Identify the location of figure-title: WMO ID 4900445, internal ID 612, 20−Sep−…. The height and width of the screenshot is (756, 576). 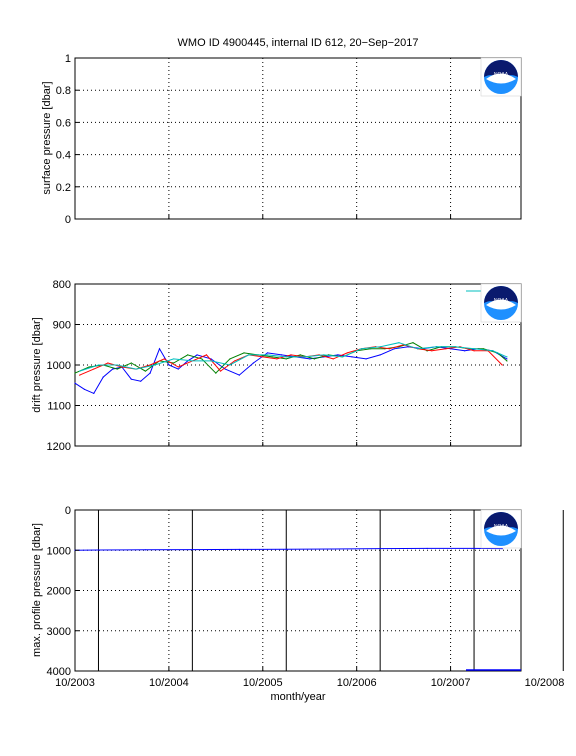
(298, 43).